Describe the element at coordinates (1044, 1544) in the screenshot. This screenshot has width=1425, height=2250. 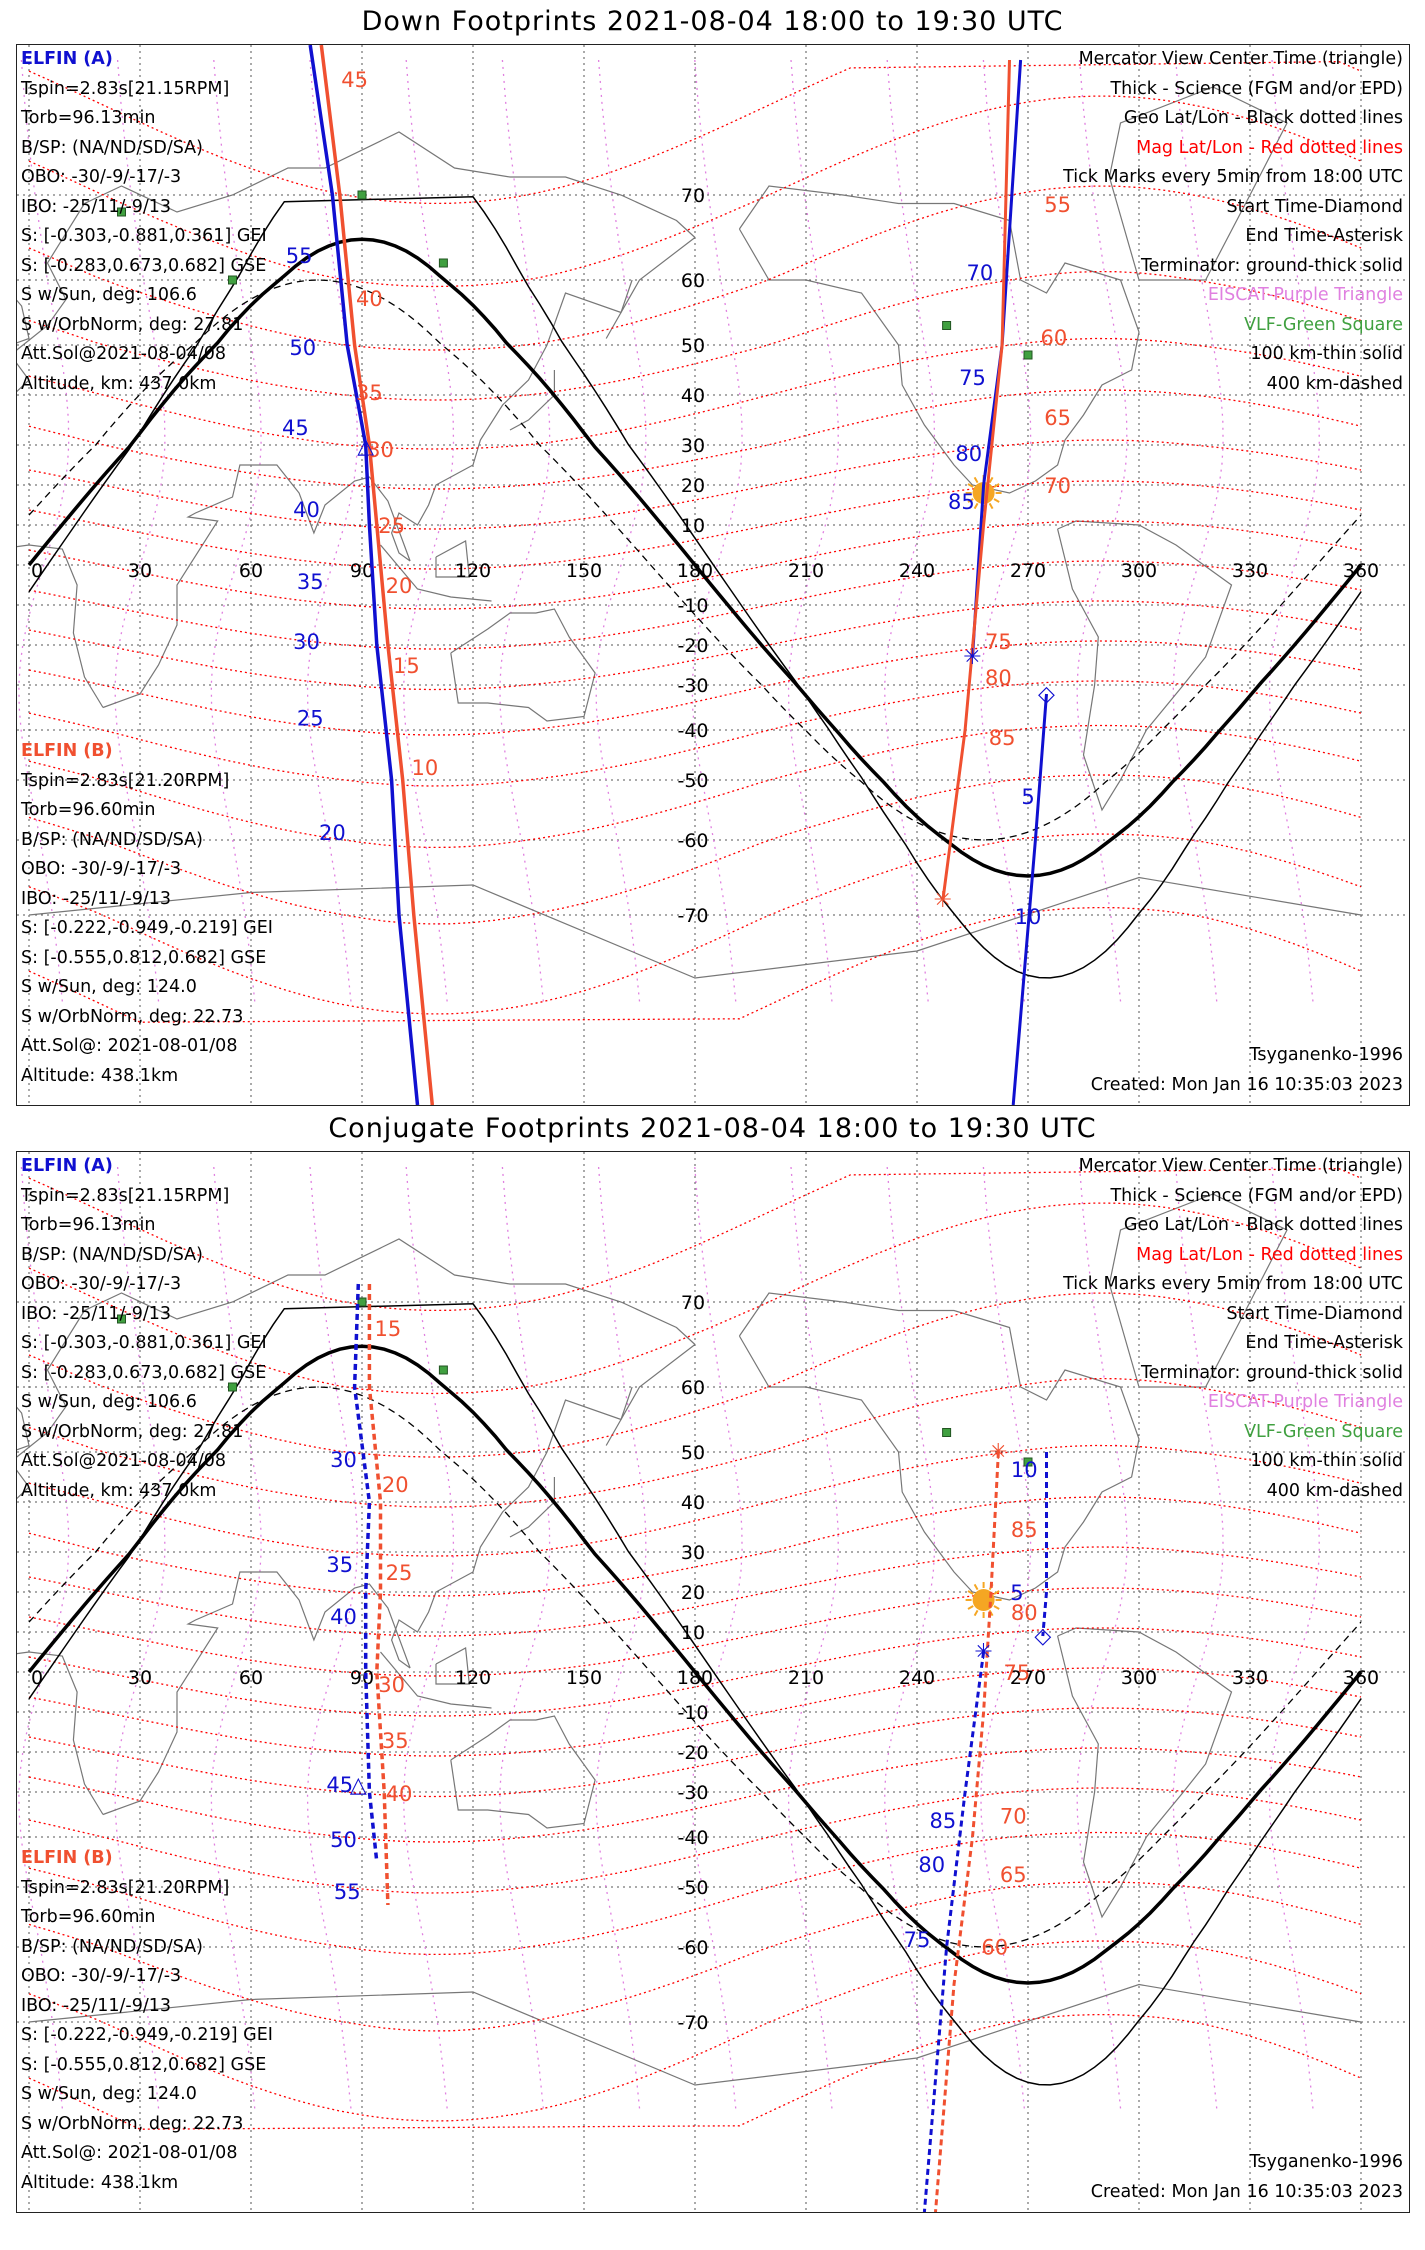
I see `elfin-a-conj-track-east-start` at that location.